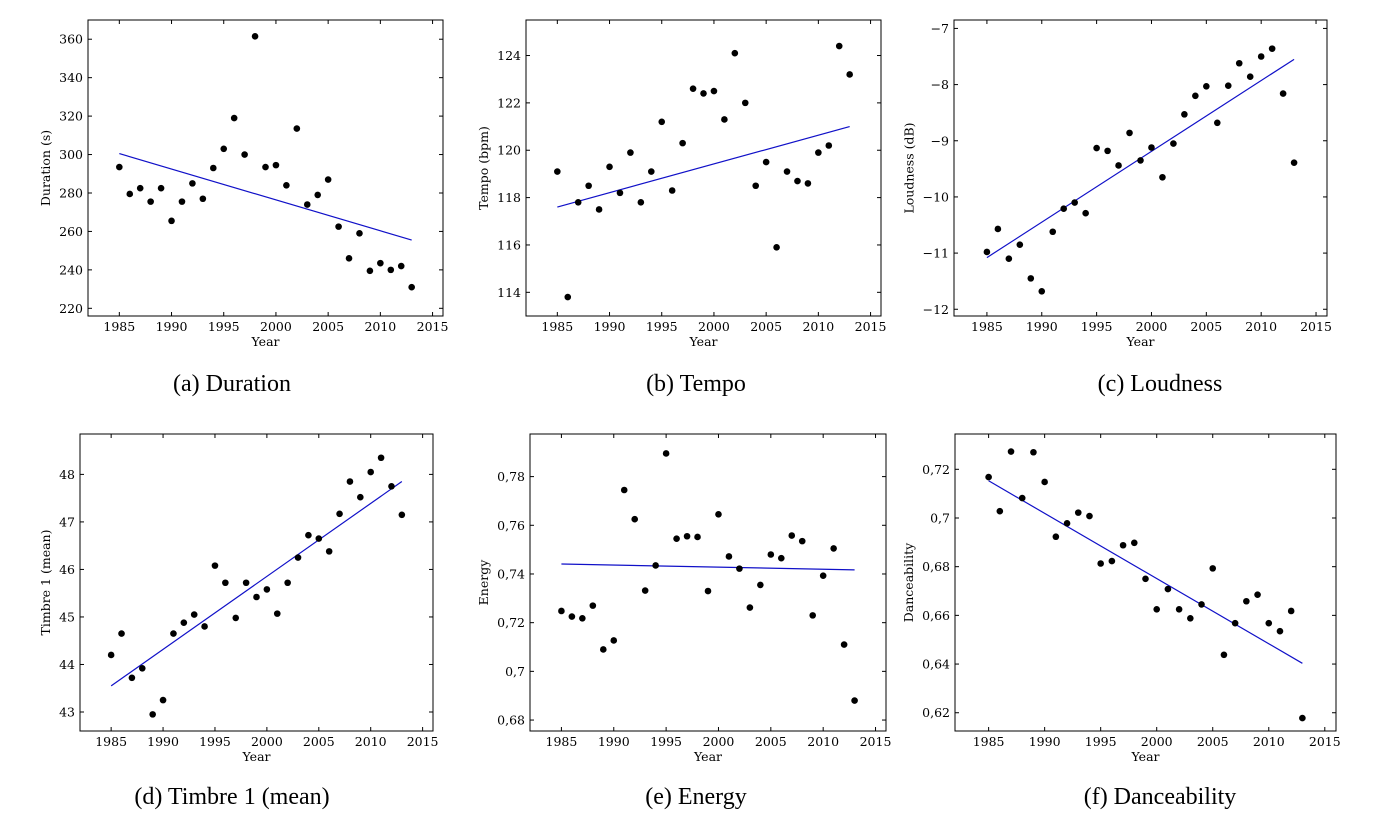 This screenshot has width=1392, height=826. What do you see at coordinates (483, 582) in the screenshot?
I see `y-axis-label: Energy` at bounding box center [483, 582].